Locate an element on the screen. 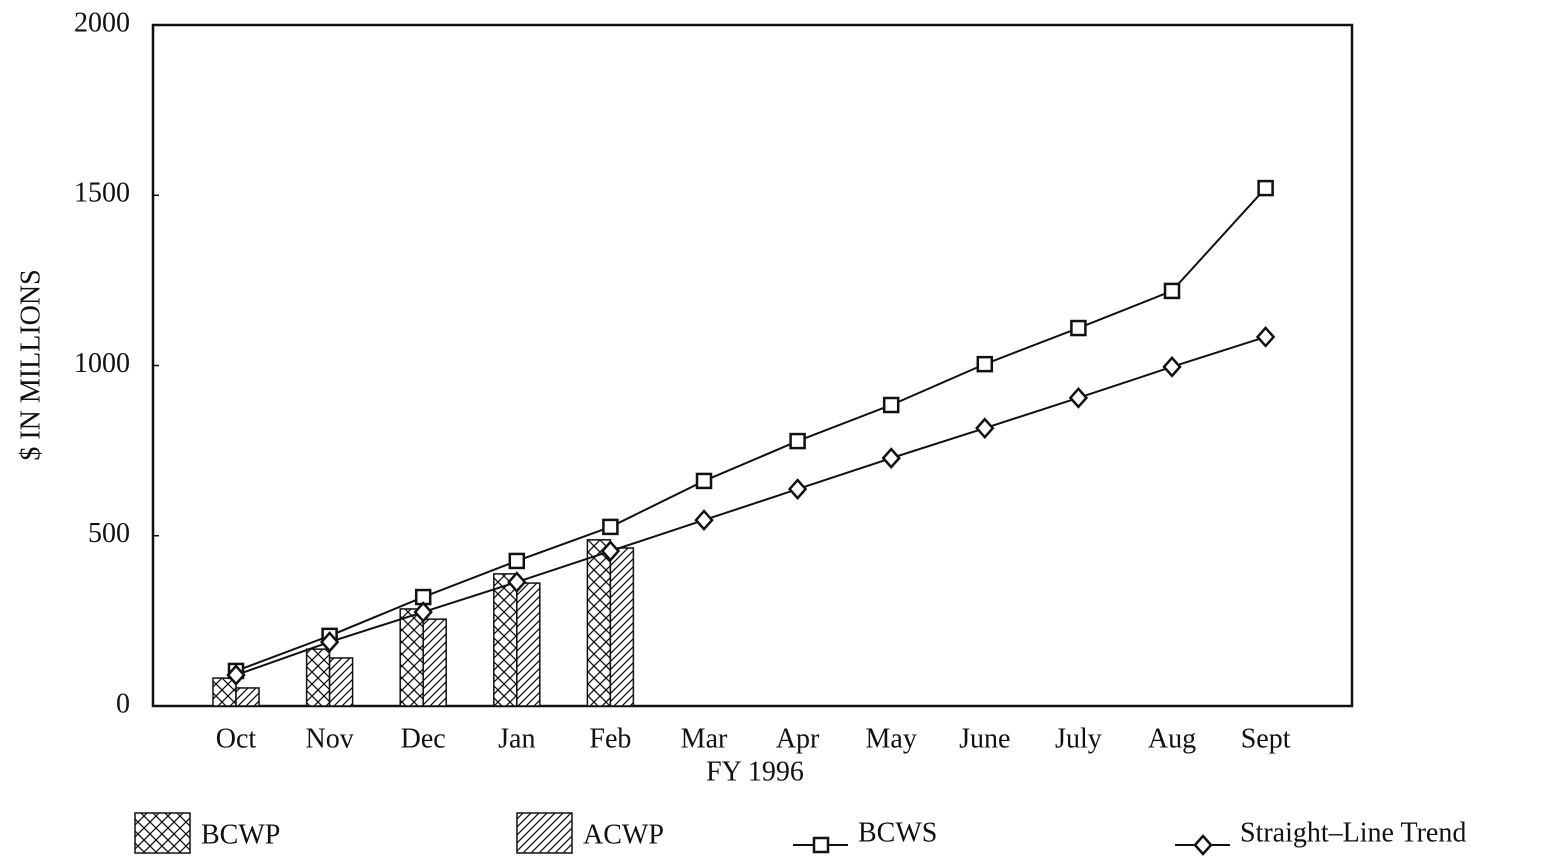  y-tick-label: 2000 is located at coordinates (102, 22).